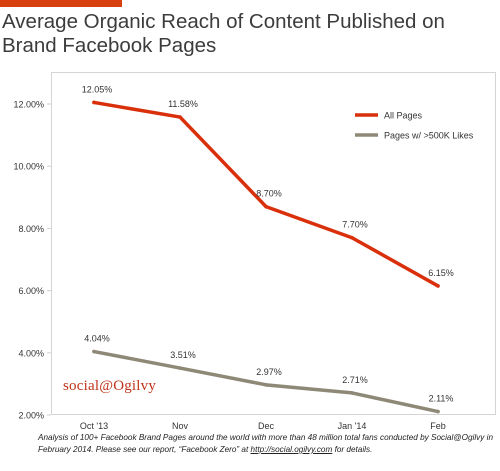 This screenshot has width=500, height=471. What do you see at coordinates (441, 273) in the screenshot?
I see `data-label: 6.15%` at bounding box center [441, 273].